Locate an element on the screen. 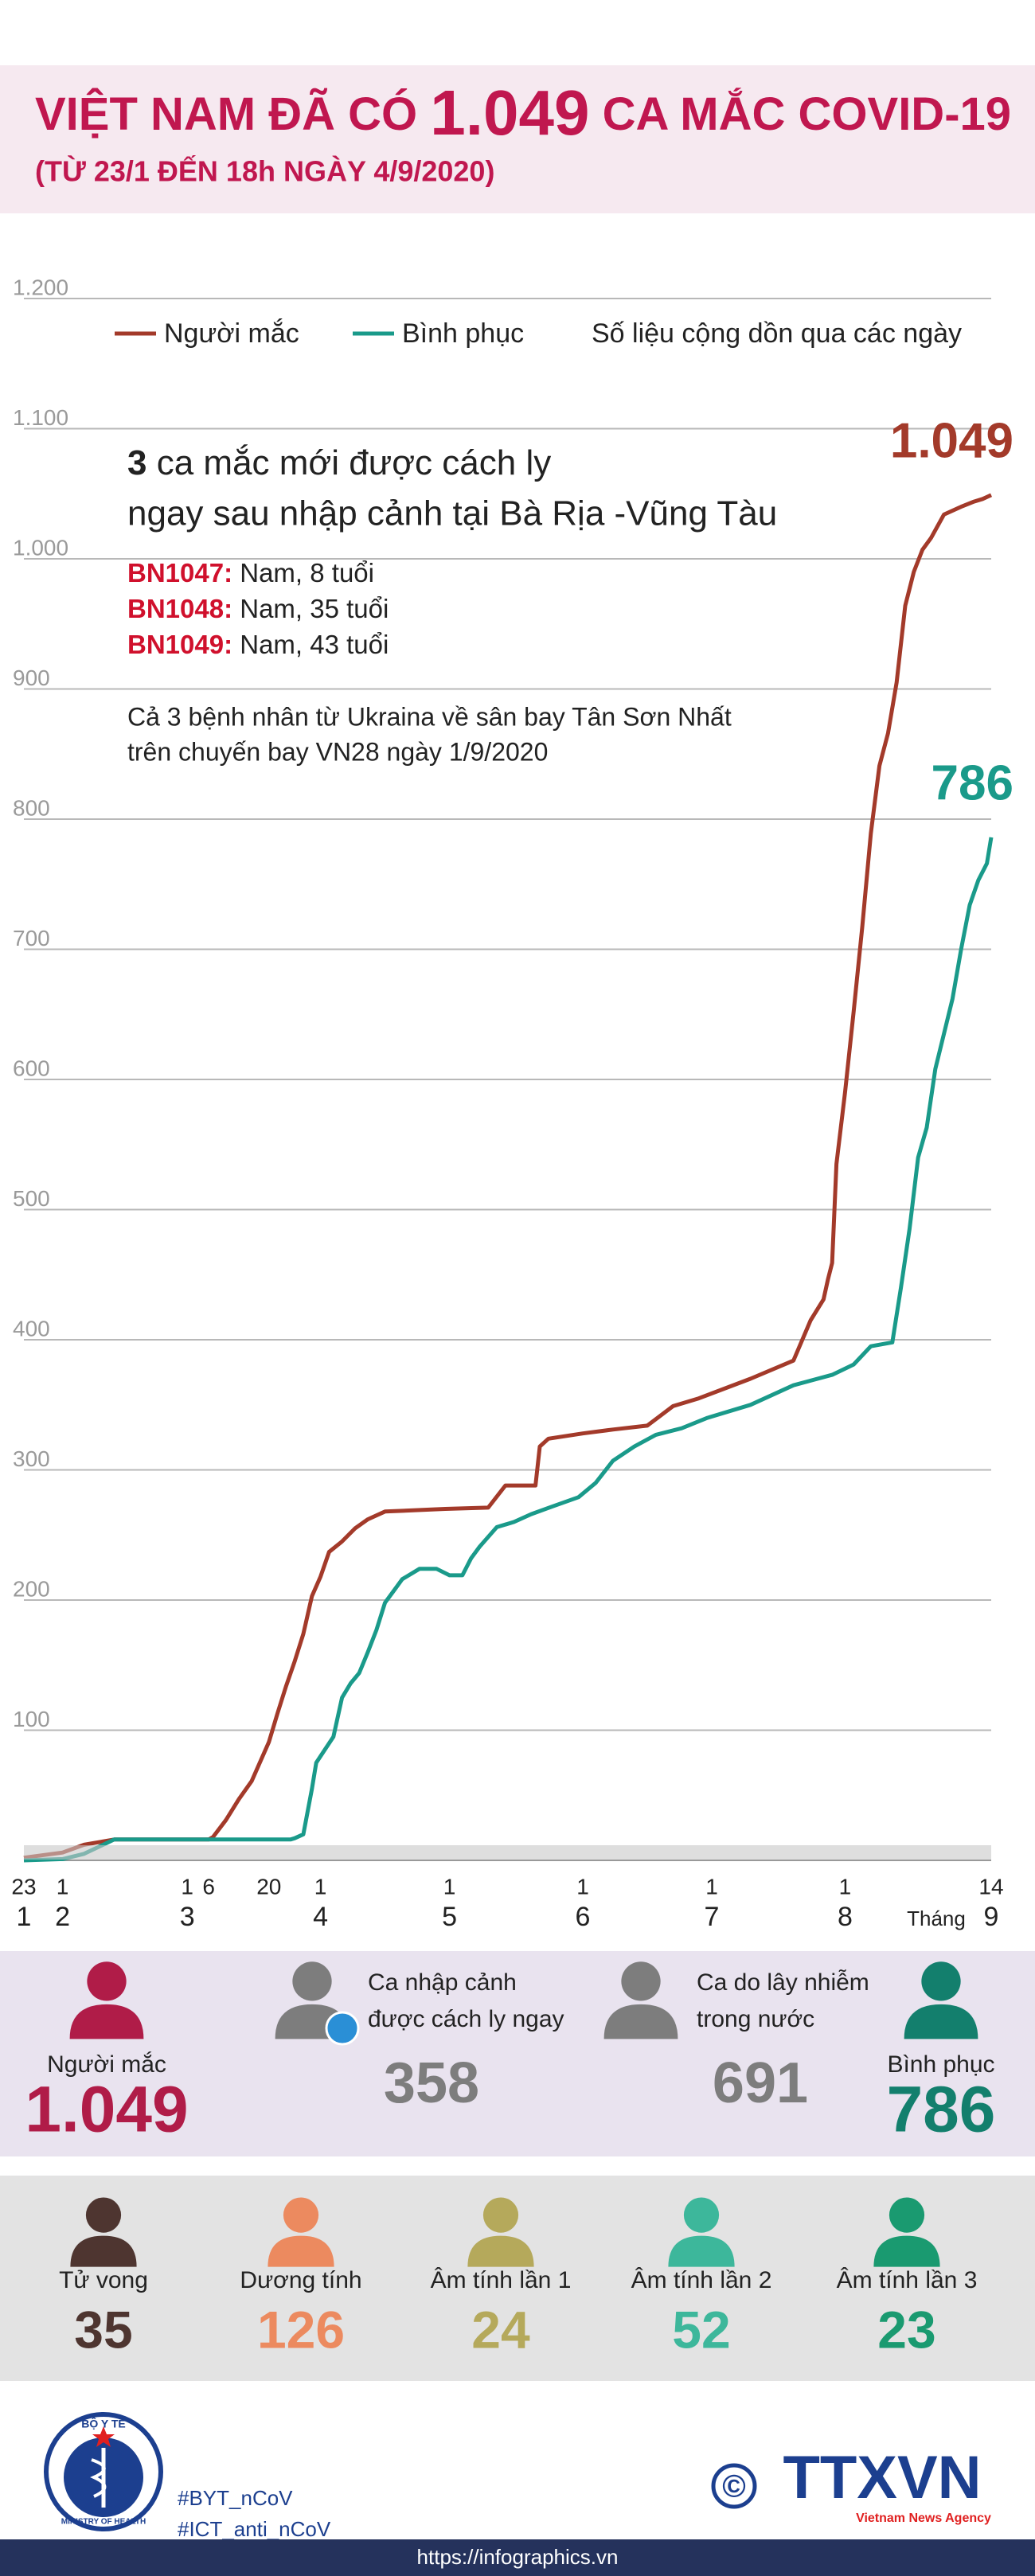 Image resolution: width=1035 pixels, height=2576 pixels. annotation-headline-2: ngay sau nhập cảnh tại Bà Rịa -Vũng Tàu is located at coordinates (452, 513).